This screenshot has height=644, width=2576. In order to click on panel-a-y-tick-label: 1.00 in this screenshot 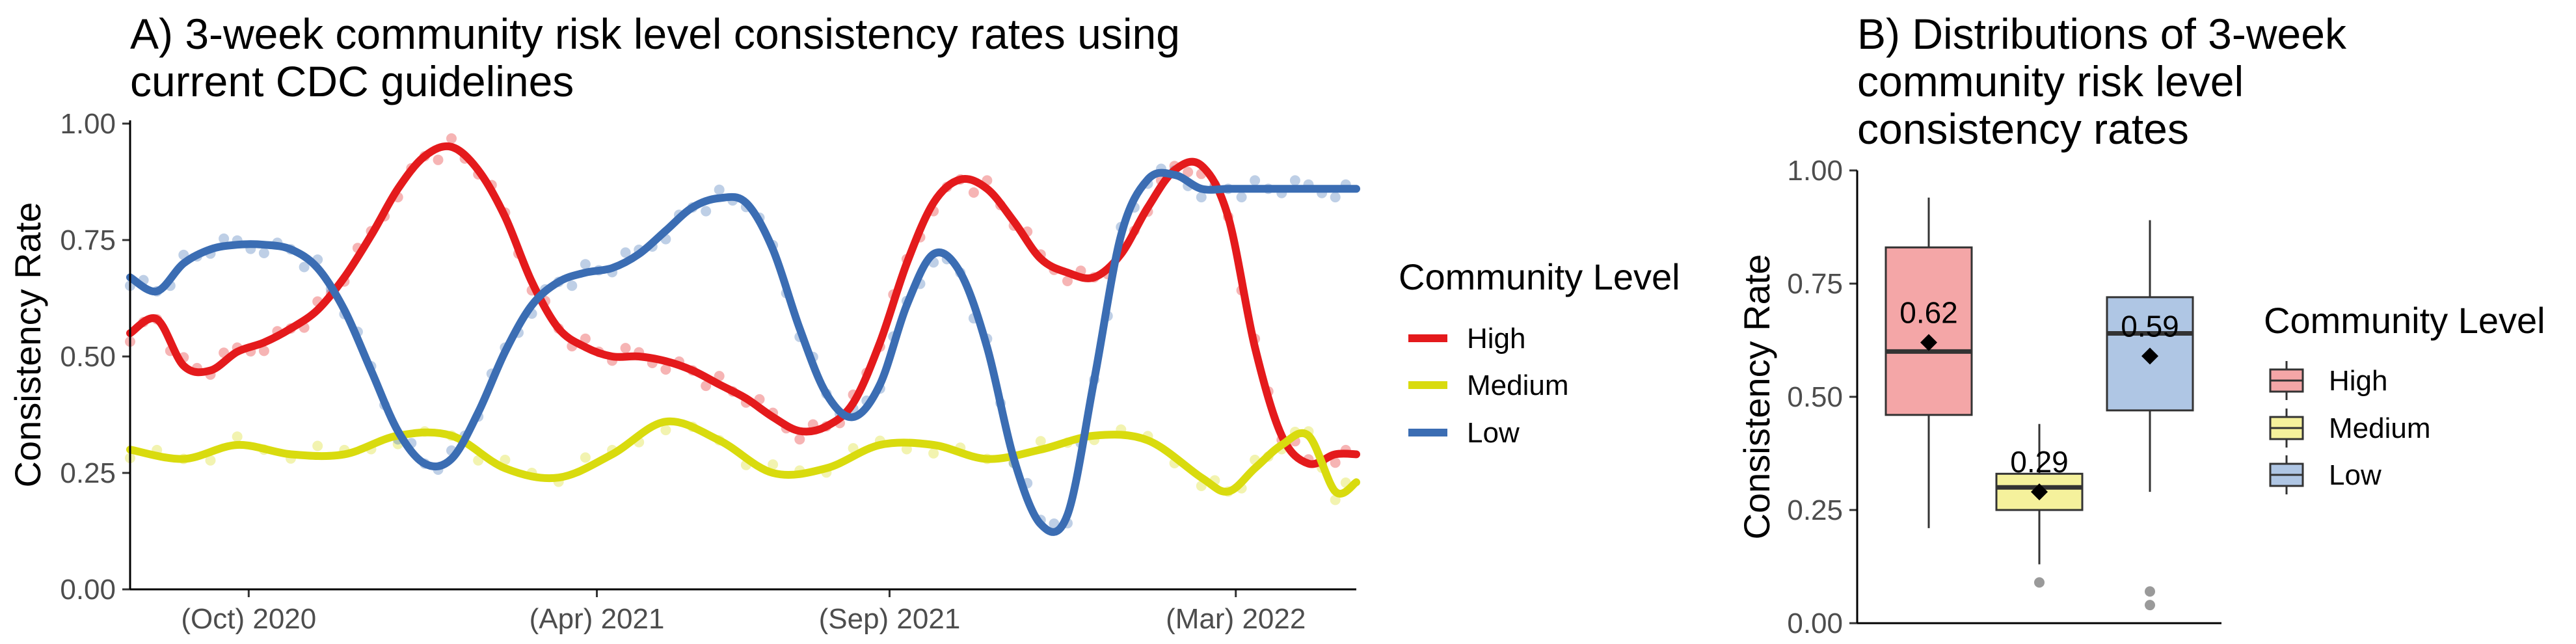, I will do `click(88, 124)`.